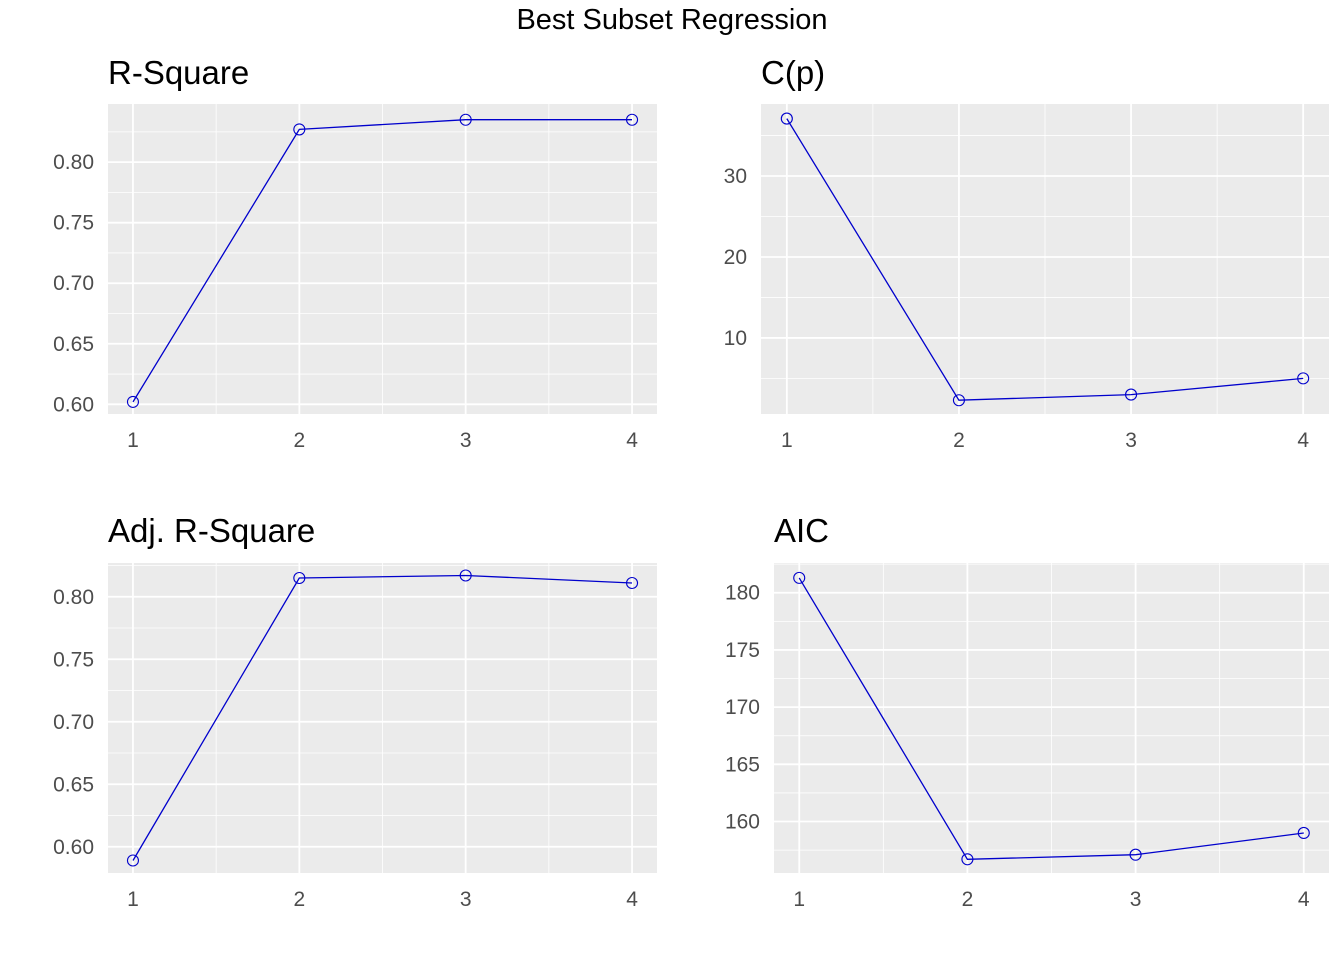 The image size is (1344, 960). Describe the element at coordinates (735, 176) in the screenshot. I see `y-tick-label: 30` at that location.